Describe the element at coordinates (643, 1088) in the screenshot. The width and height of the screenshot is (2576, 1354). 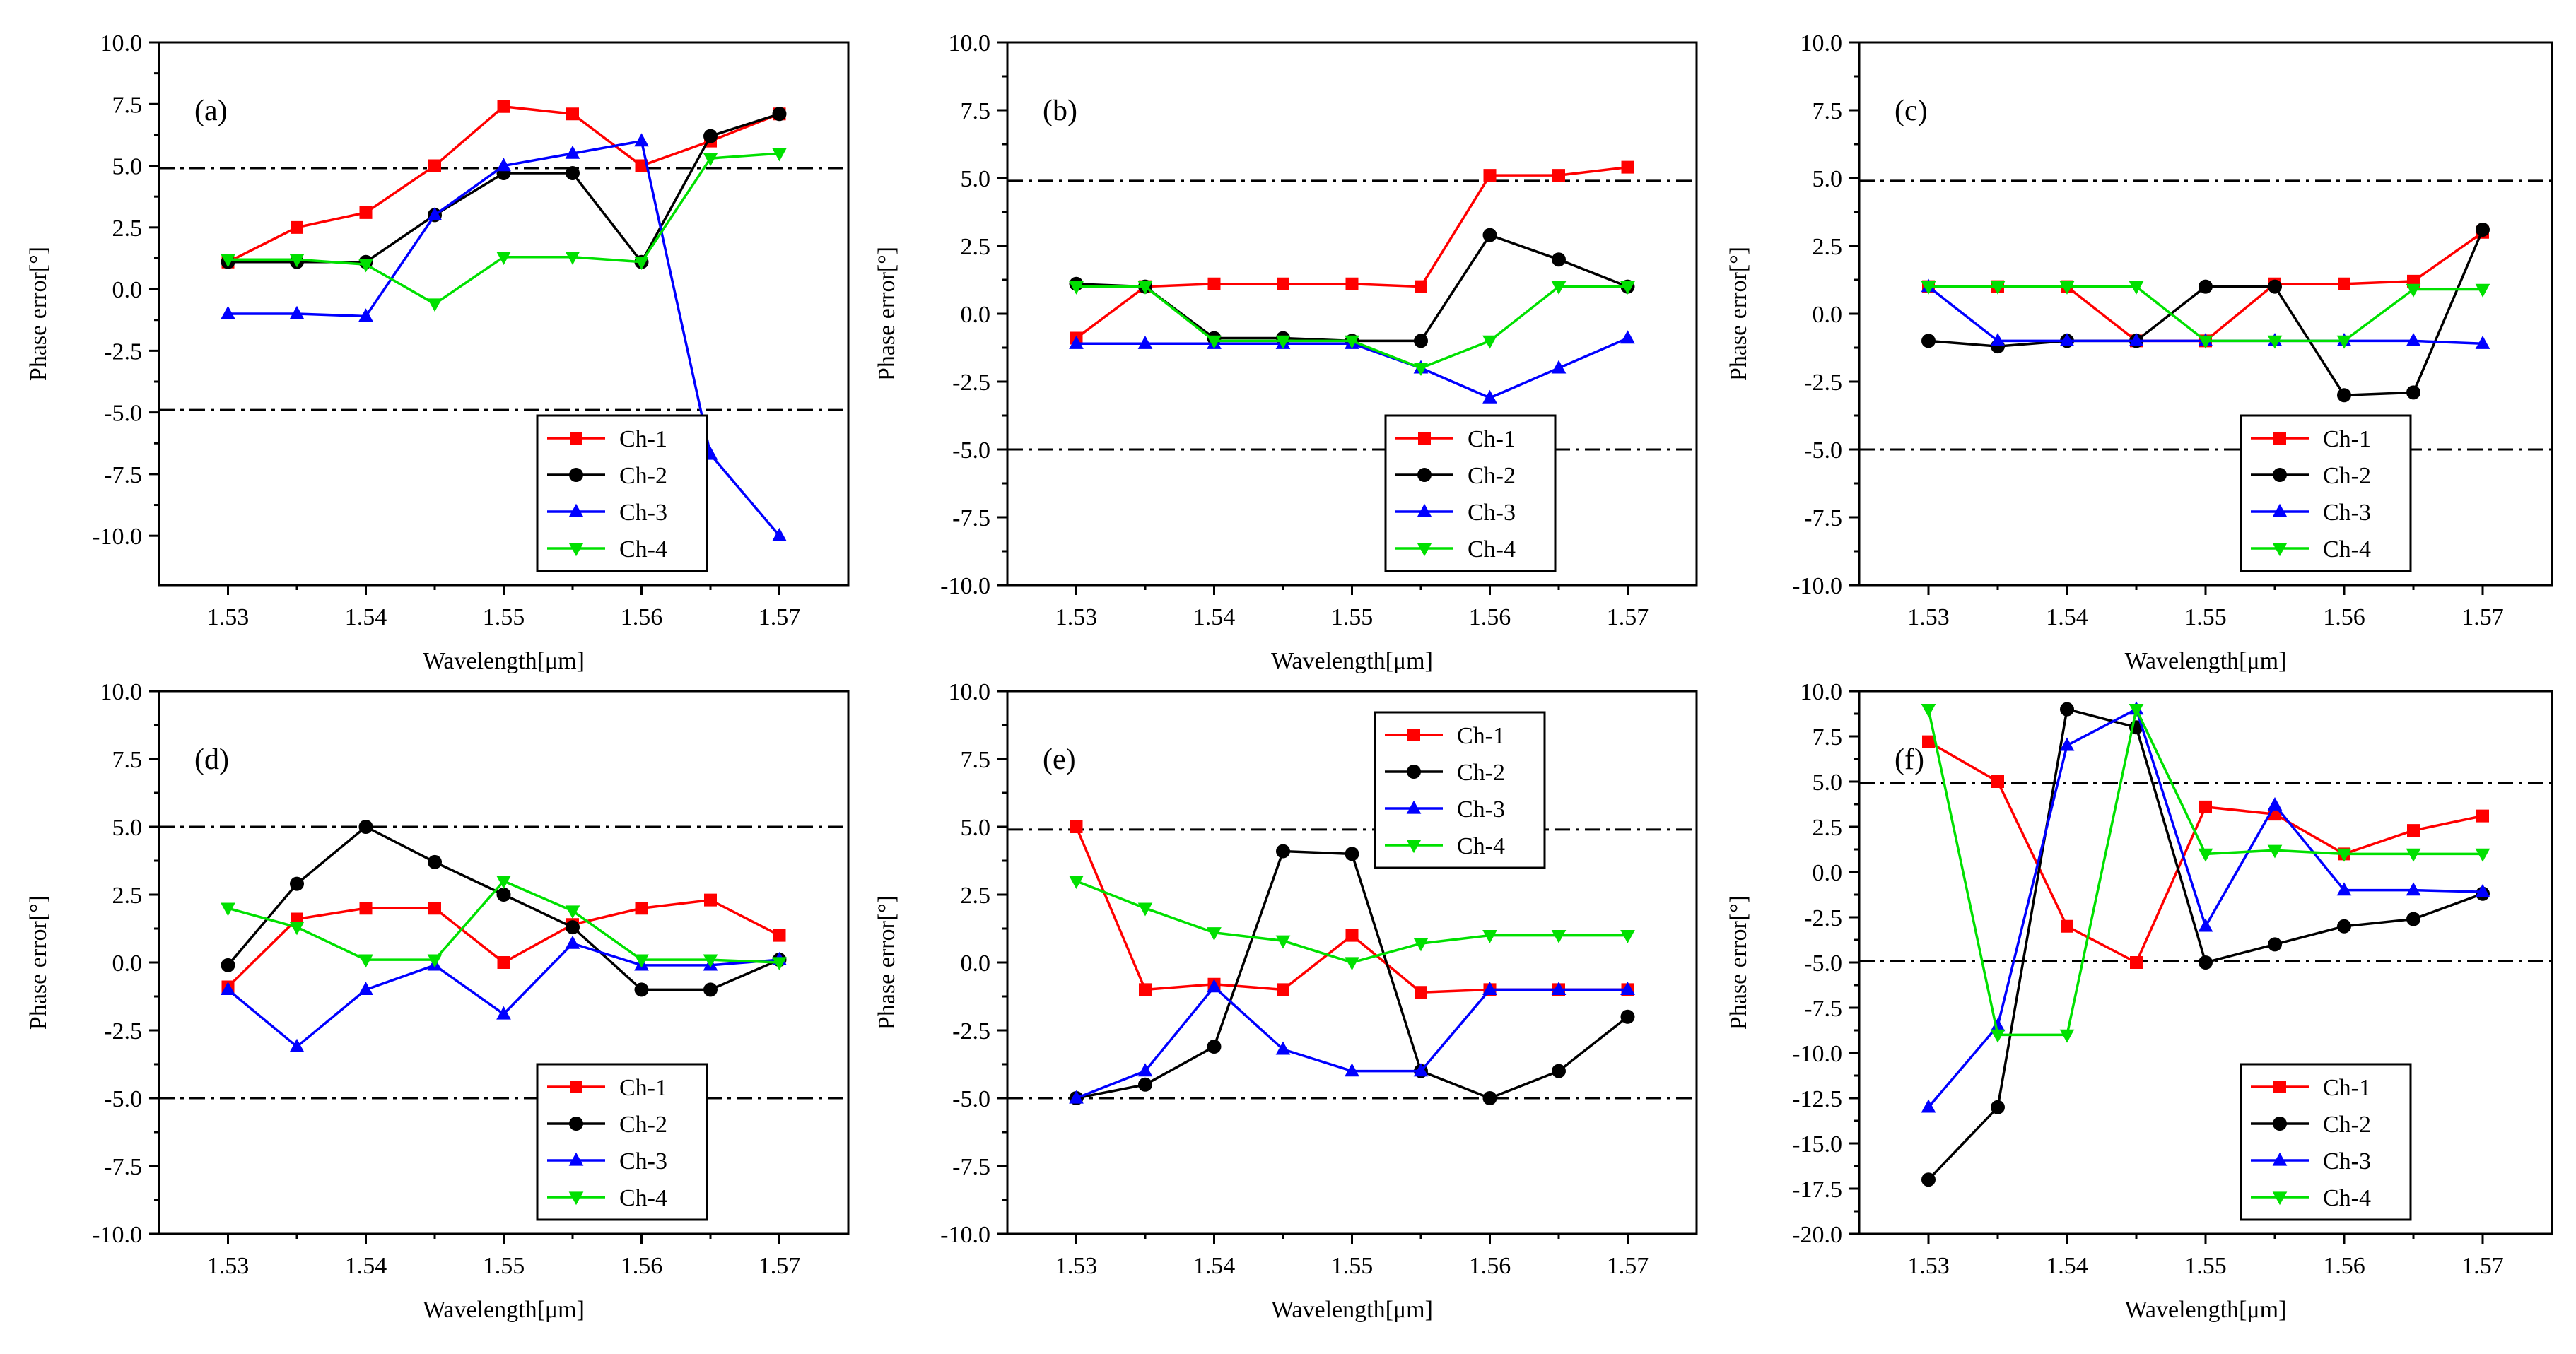
I see `legend-label: Ch-1` at that location.